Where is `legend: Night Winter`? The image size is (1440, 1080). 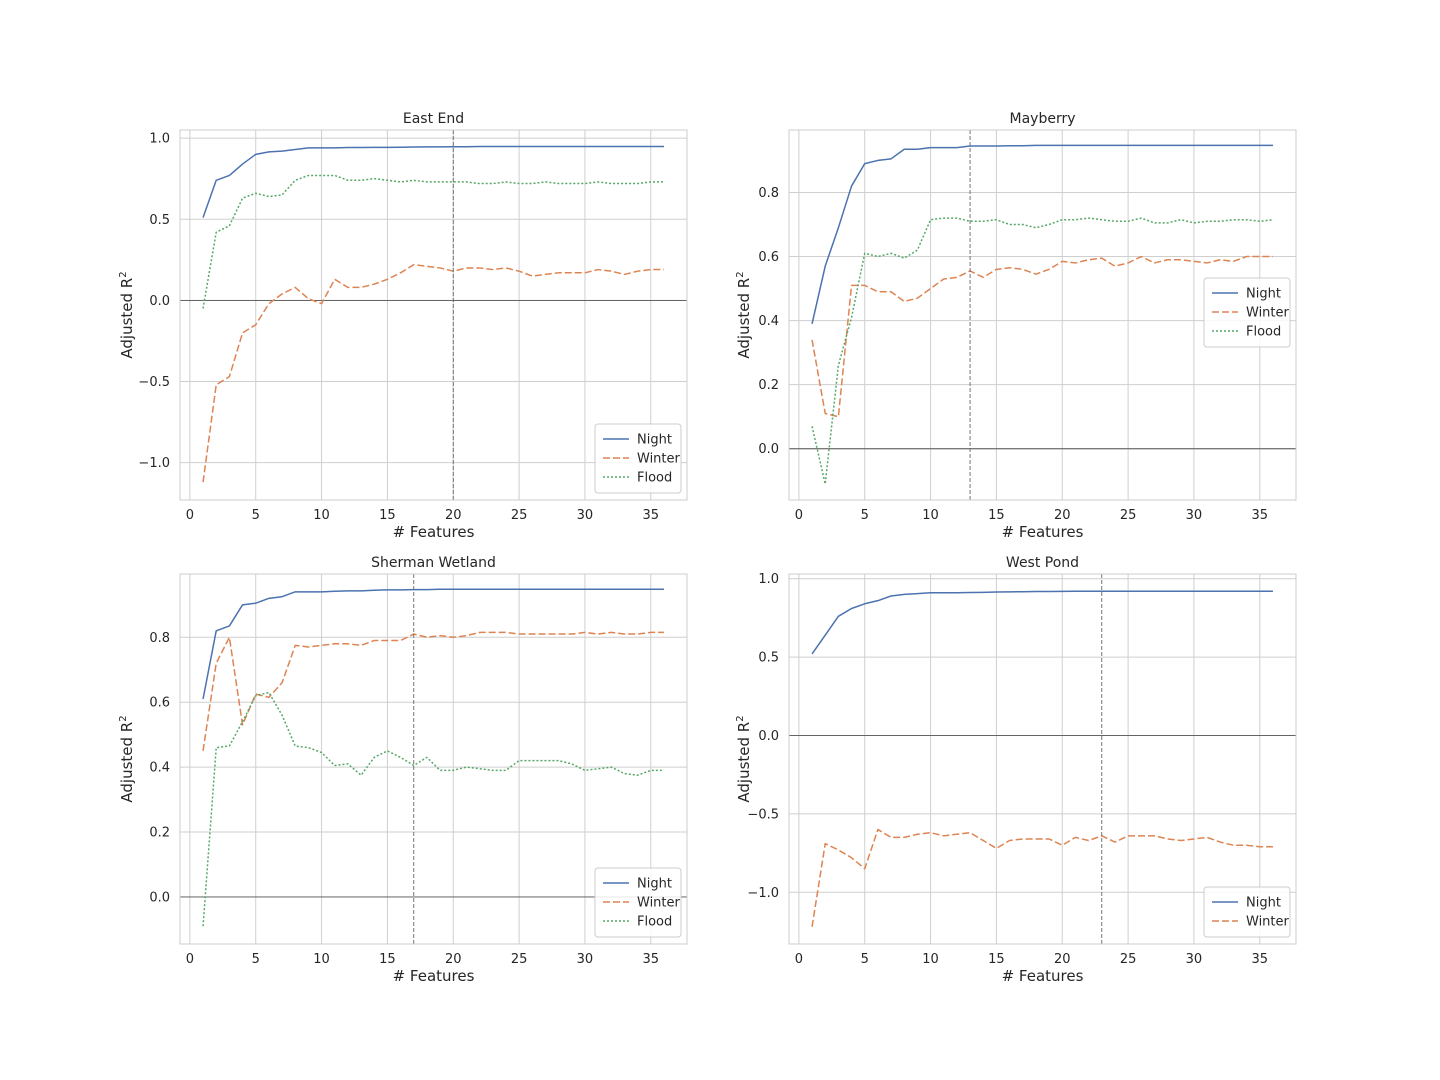 legend: Night Winter is located at coordinates (1247, 912).